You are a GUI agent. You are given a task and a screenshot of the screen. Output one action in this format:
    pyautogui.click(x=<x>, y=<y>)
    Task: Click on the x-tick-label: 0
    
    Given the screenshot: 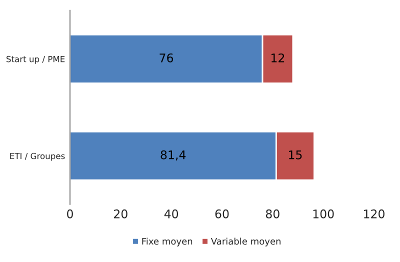 What is the action you would take?
    pyautogui.click(x=70, y=213)
    